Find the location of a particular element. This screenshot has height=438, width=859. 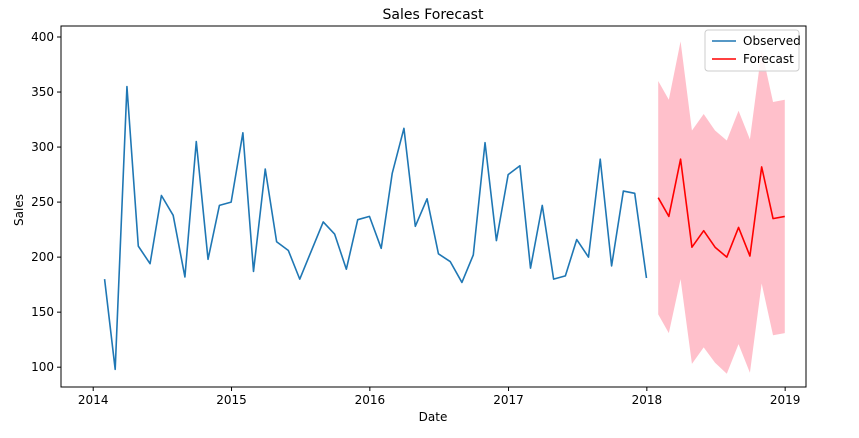

y-tick-label: 400 is located at coordinates (42, 37).